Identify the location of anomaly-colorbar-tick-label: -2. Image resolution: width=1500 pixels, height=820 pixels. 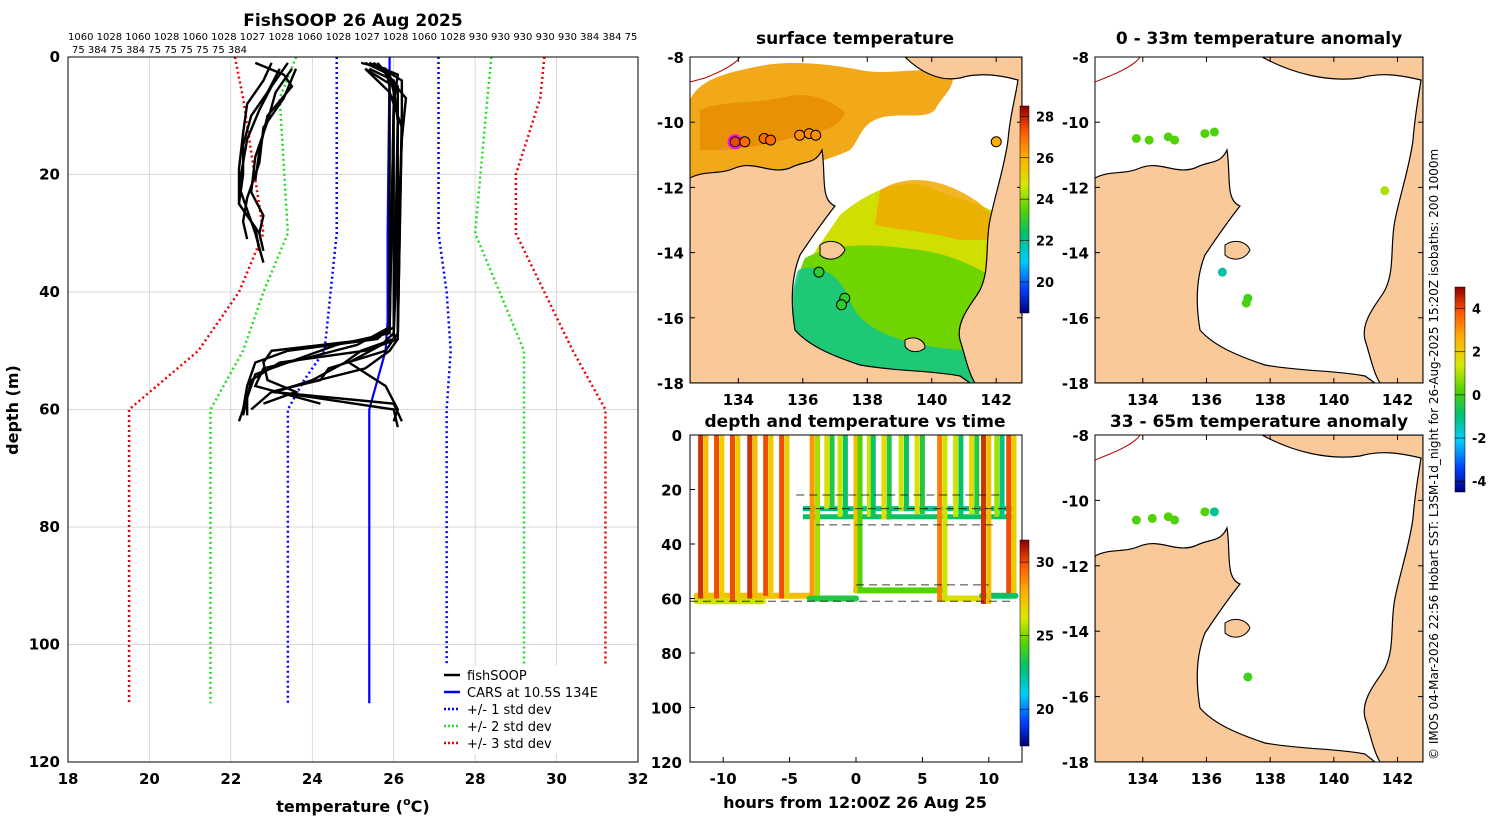
(1479, 439).